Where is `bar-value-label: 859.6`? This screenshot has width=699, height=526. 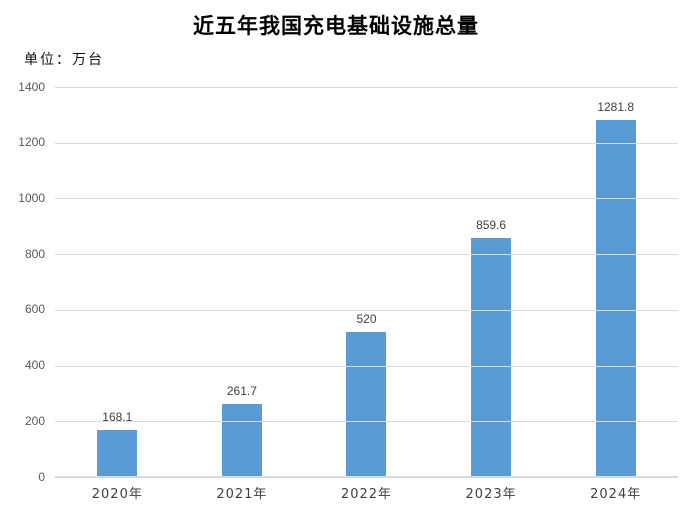 bar-value-label: 859.6 is located at coordinates (491, 224).